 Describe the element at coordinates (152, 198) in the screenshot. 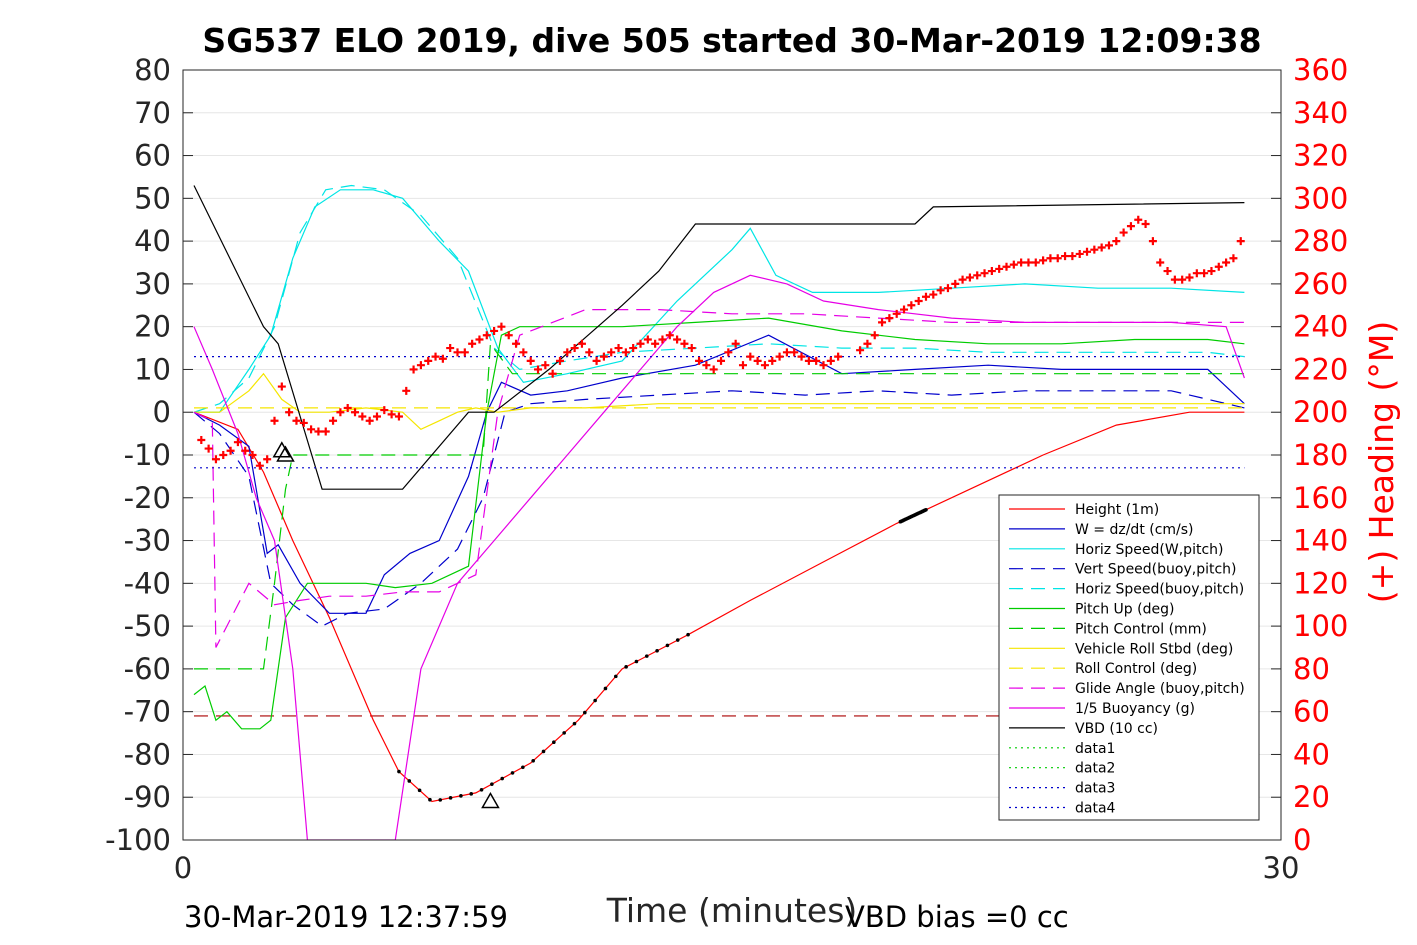

I see `y-tick-label: 50` at that location.